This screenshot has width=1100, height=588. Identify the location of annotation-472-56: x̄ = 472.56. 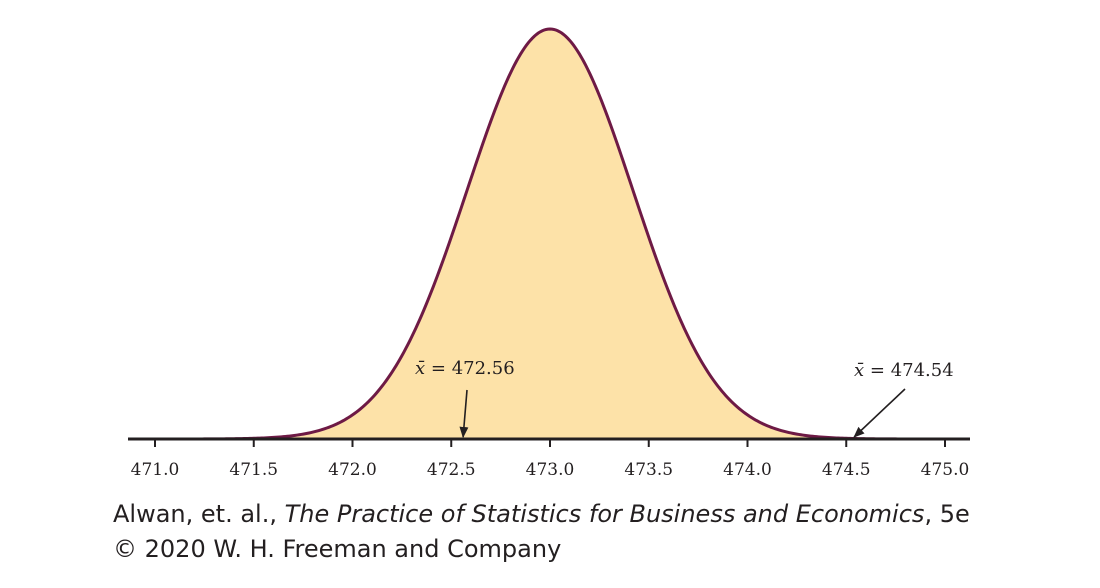
(465, 398).